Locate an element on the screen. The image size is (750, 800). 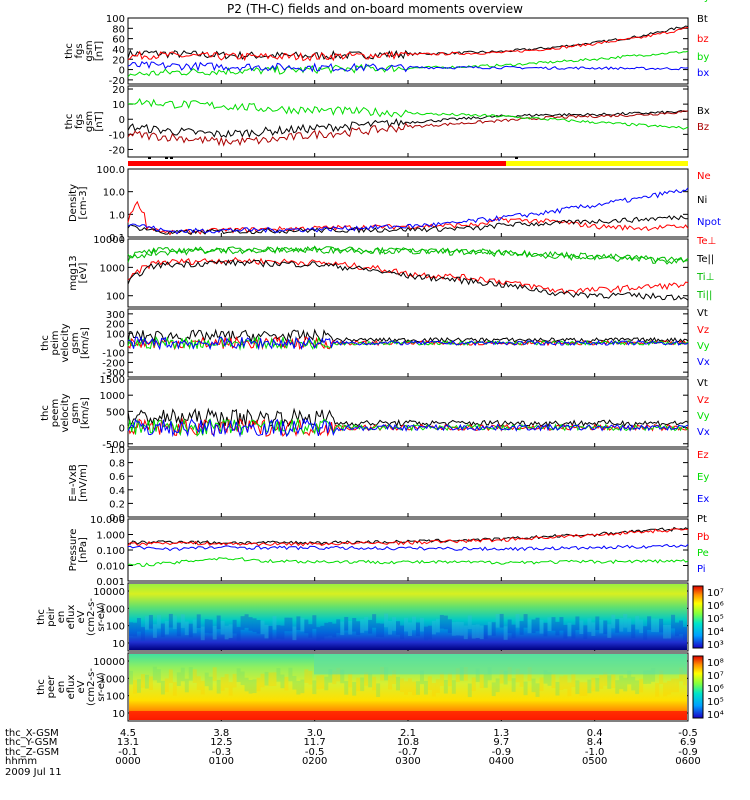
colorbar-tick-label: 10⁵ is located at coordinates (715, 702).